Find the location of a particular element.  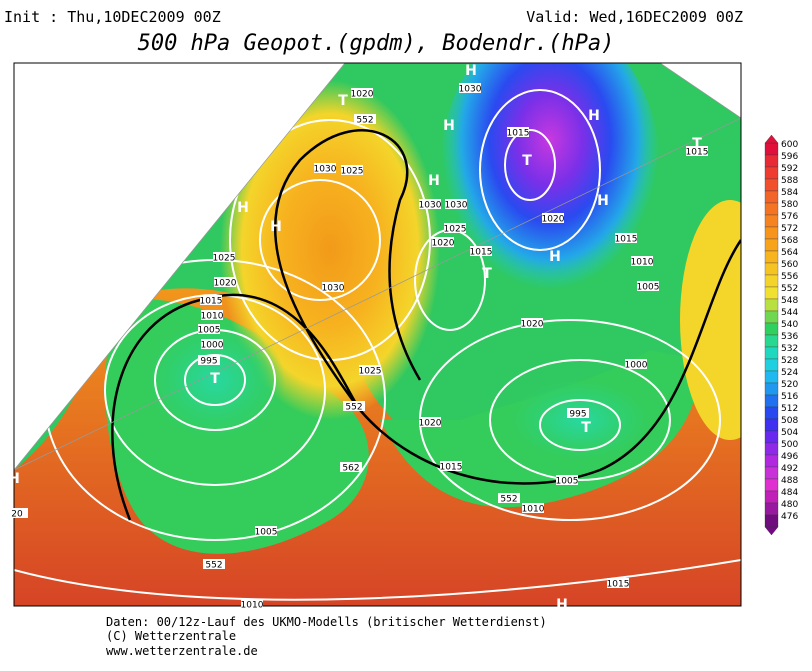

colorbar-label: 576 is located at coordinates (789, 217).